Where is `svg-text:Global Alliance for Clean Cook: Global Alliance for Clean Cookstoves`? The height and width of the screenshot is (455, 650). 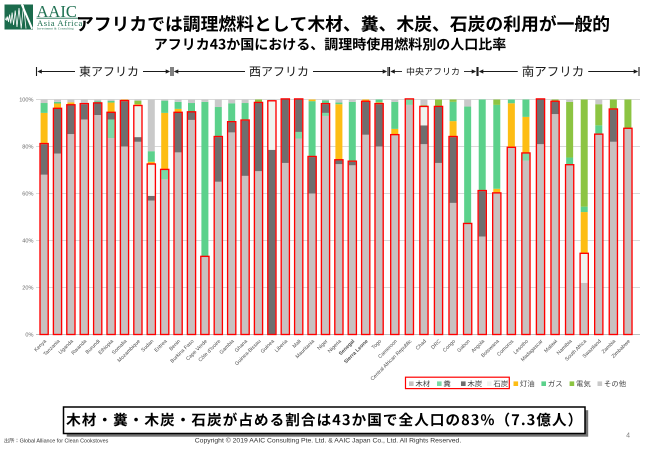 svg-text:Global Alliance for Clean Cook: Global Alliance for Clean Cookstoves is located at coordinates (64, 442).